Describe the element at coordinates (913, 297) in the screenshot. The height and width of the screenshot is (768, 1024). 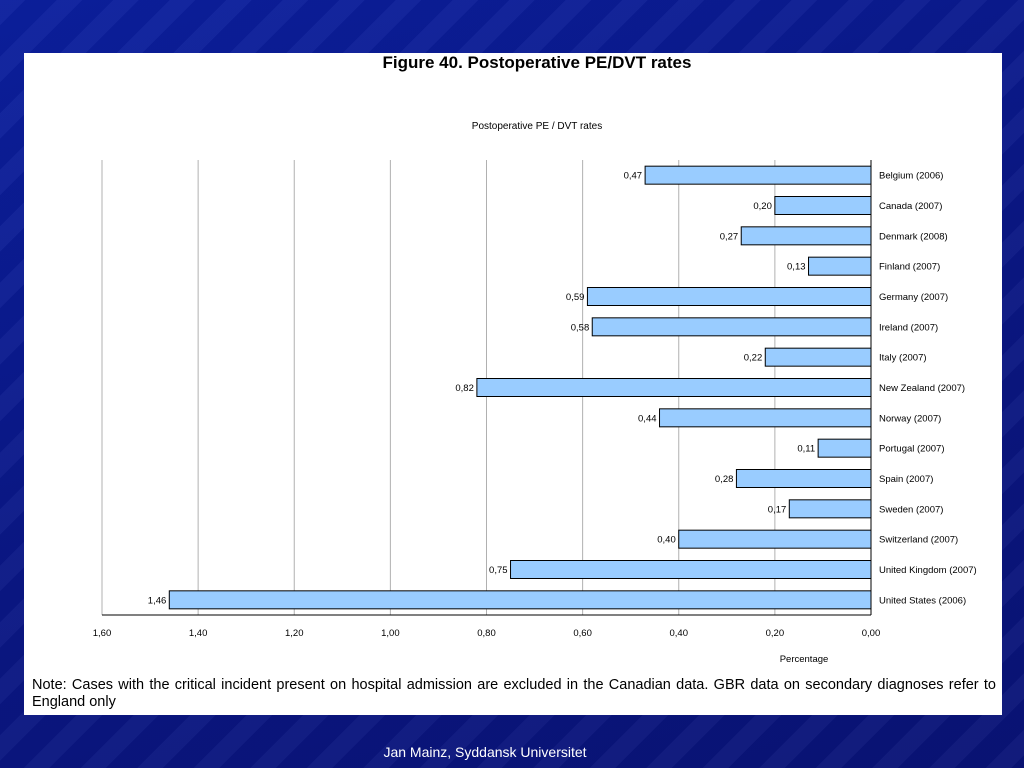
I see `category-label: Germany (2007)` at that location.